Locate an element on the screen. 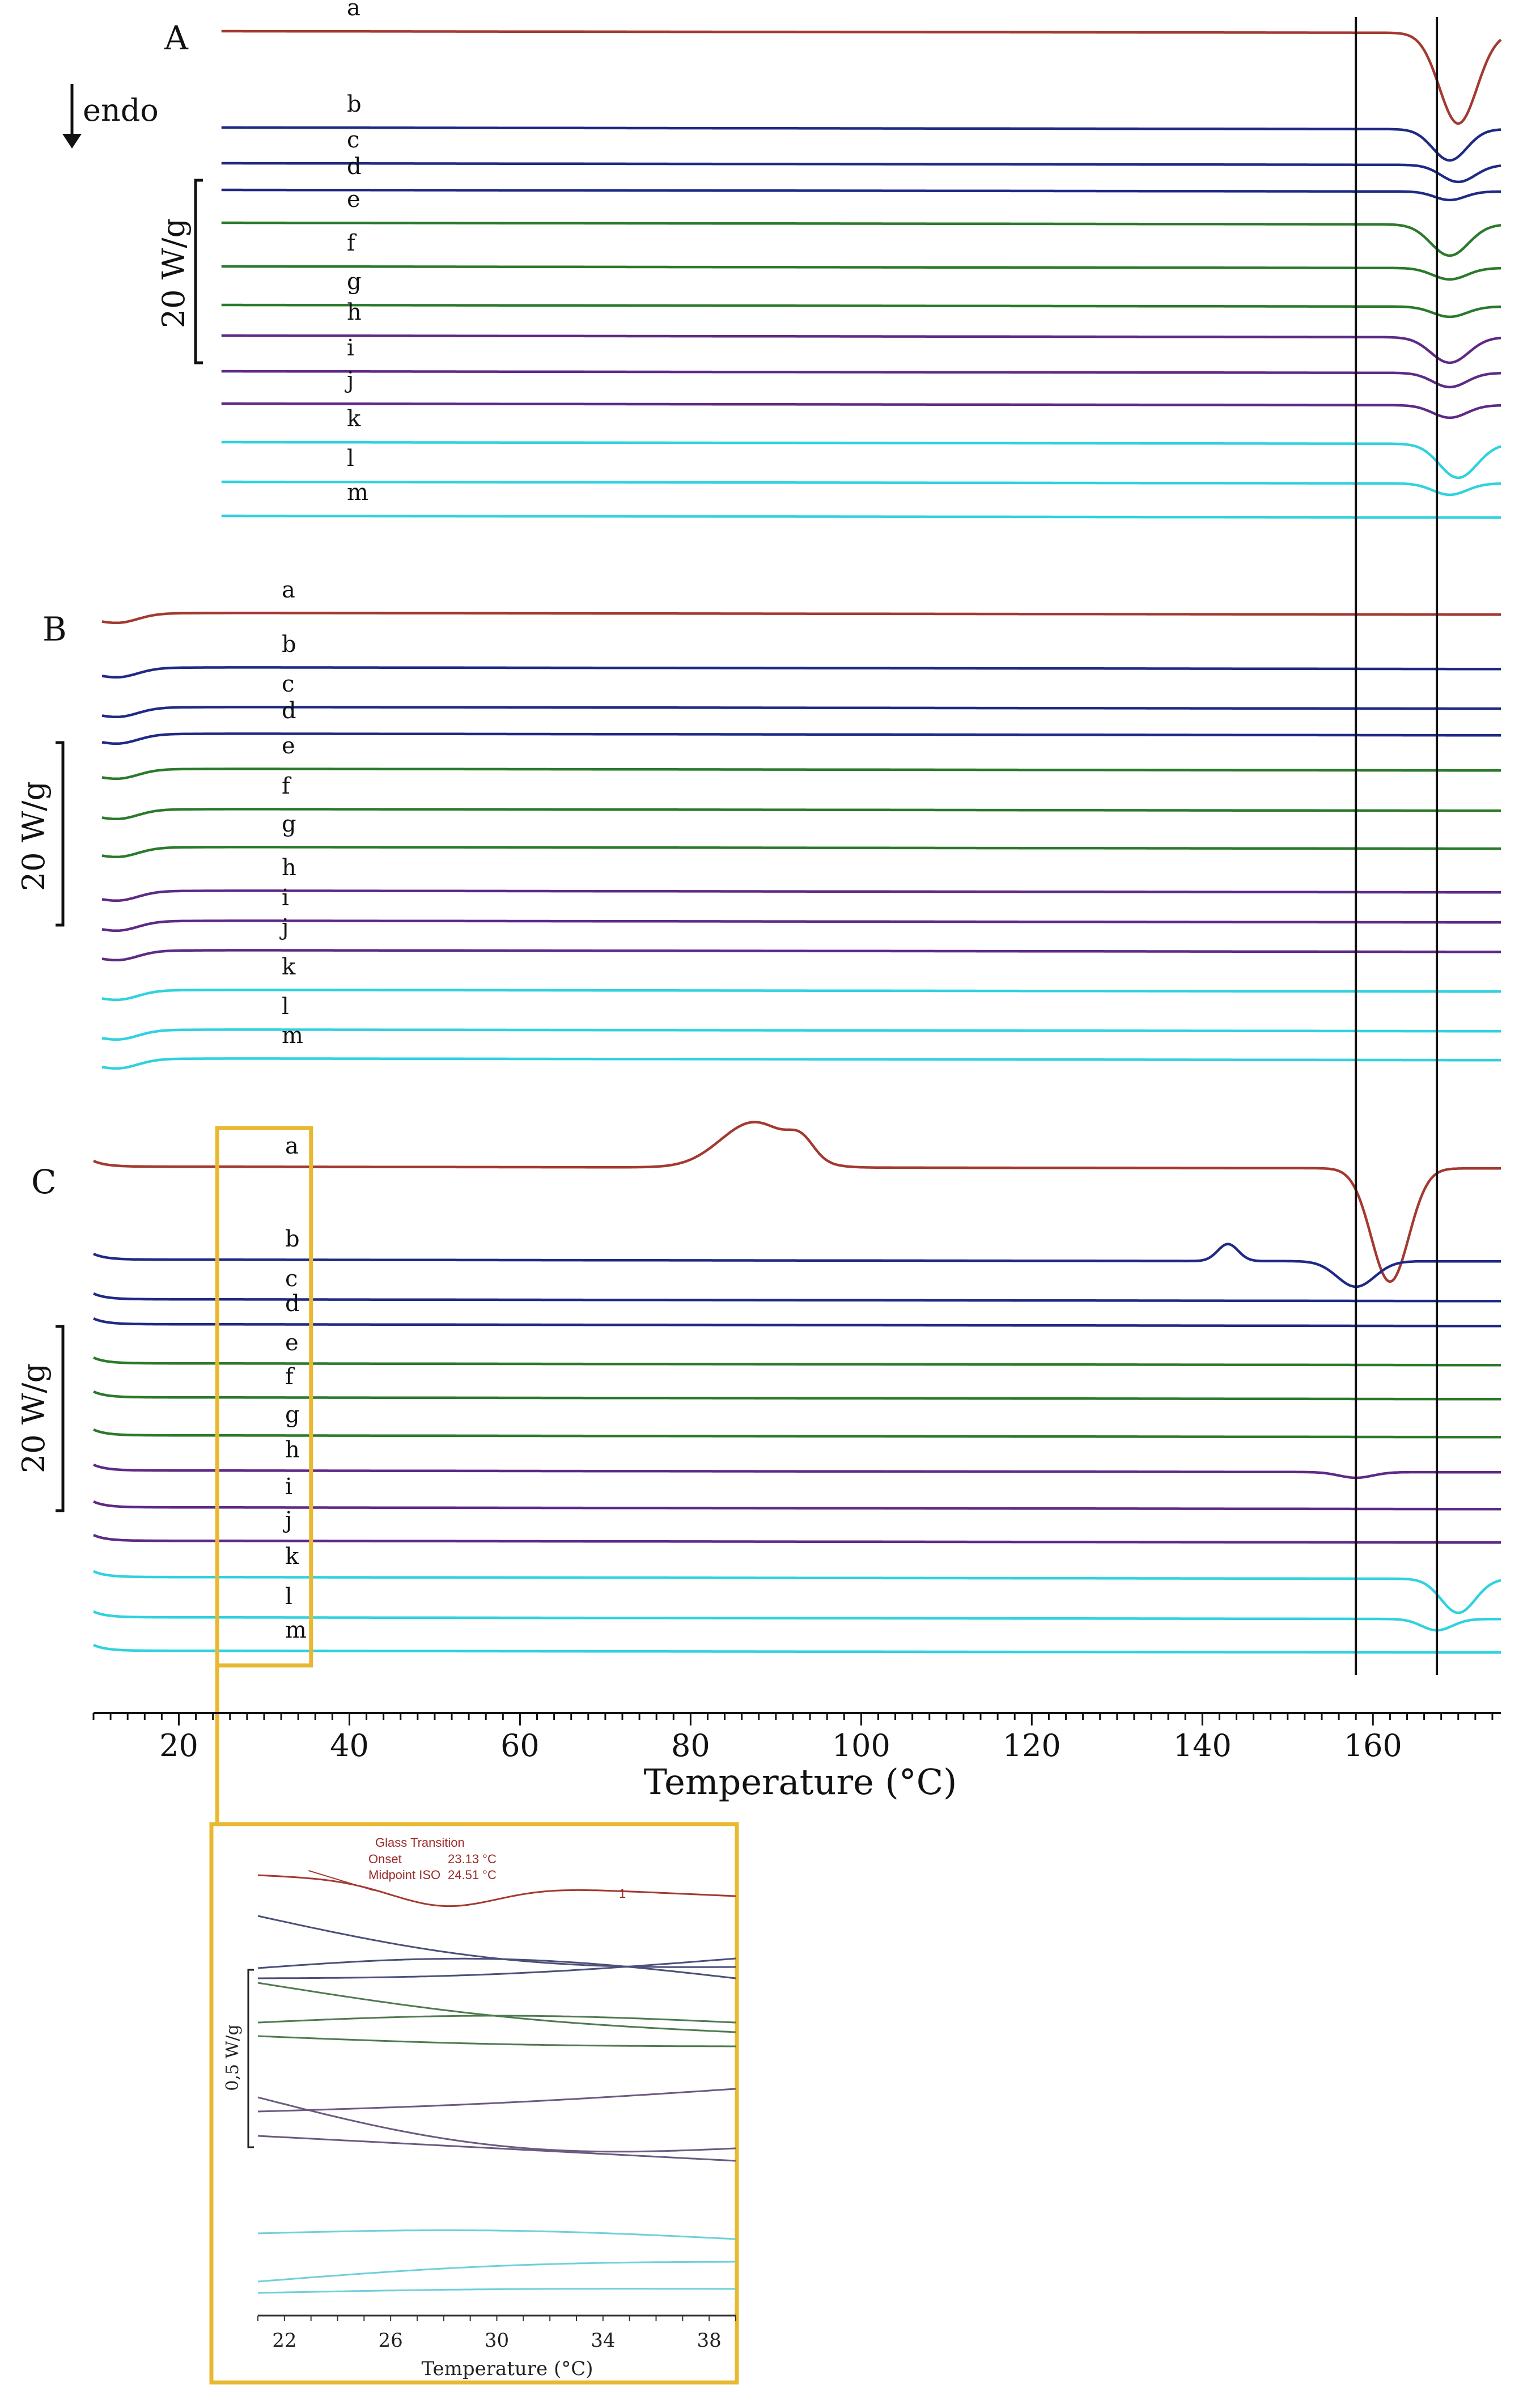 The image size is (1540, 2387). curve-label-b-b: b is located at coordinates (289, 644).